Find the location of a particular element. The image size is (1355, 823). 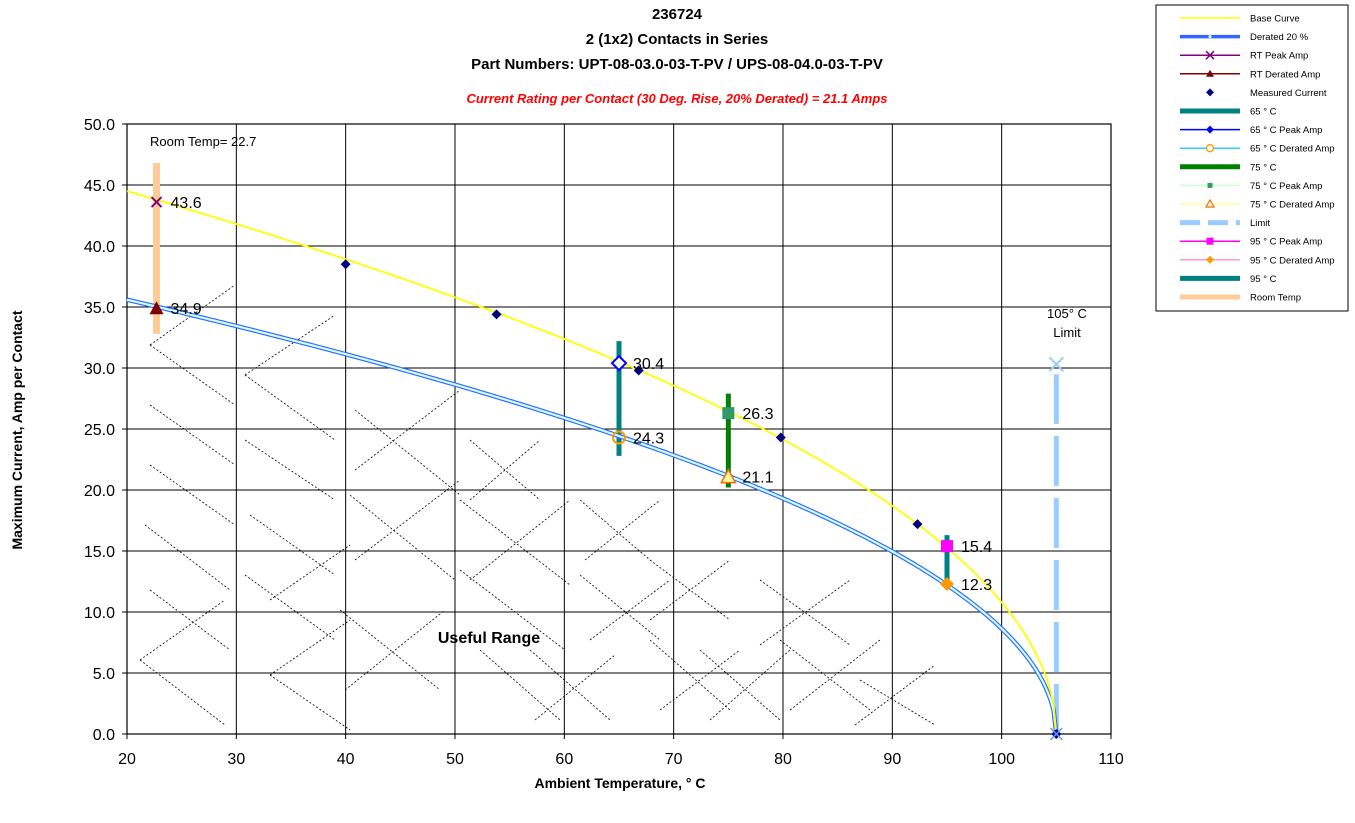

data-label: 15.4 is located at coordinates (976, 547).